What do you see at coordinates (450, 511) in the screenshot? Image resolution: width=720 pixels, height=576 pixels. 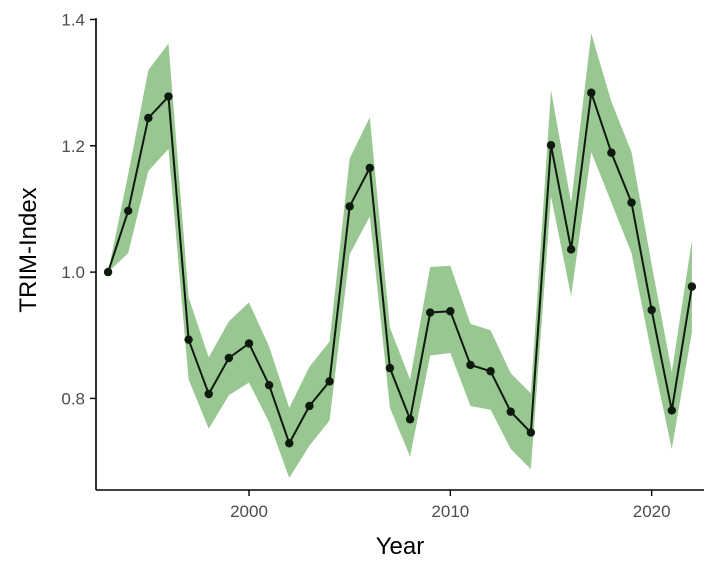 I see `x-tick-label: 2010` at bounding box center [450, 511].